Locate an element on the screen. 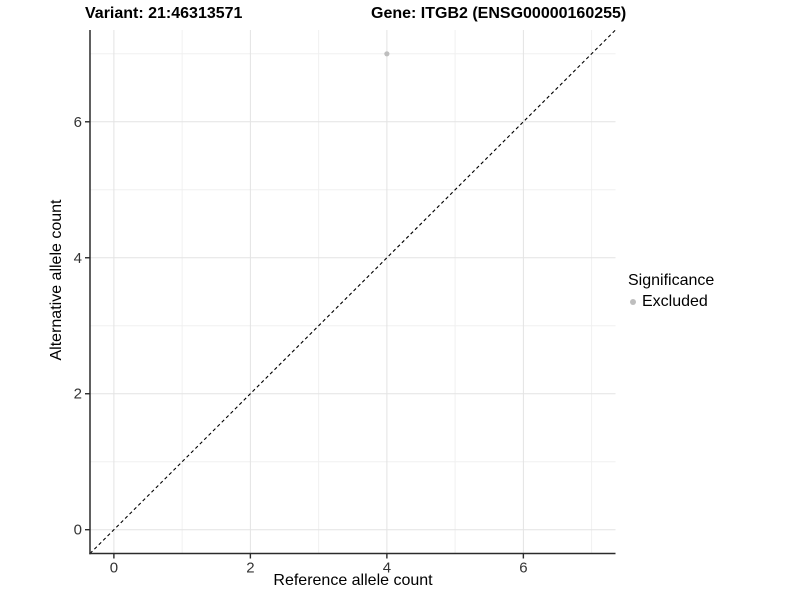 The image size is (800, 600). legend-point-icon is located at coordinates (633, 301).